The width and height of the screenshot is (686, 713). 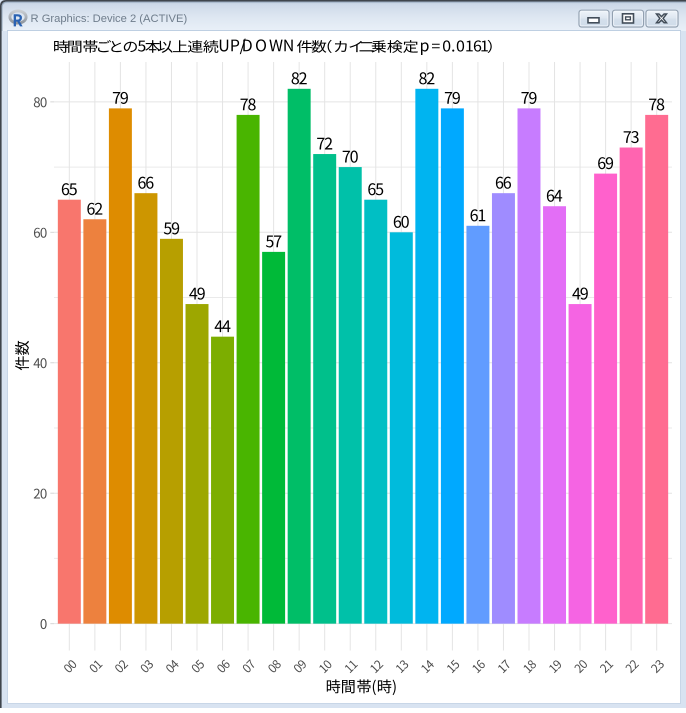 I want to click on svg-text: R Graphics: Device 2 (ACTIVE), so click(x=109, y=19).